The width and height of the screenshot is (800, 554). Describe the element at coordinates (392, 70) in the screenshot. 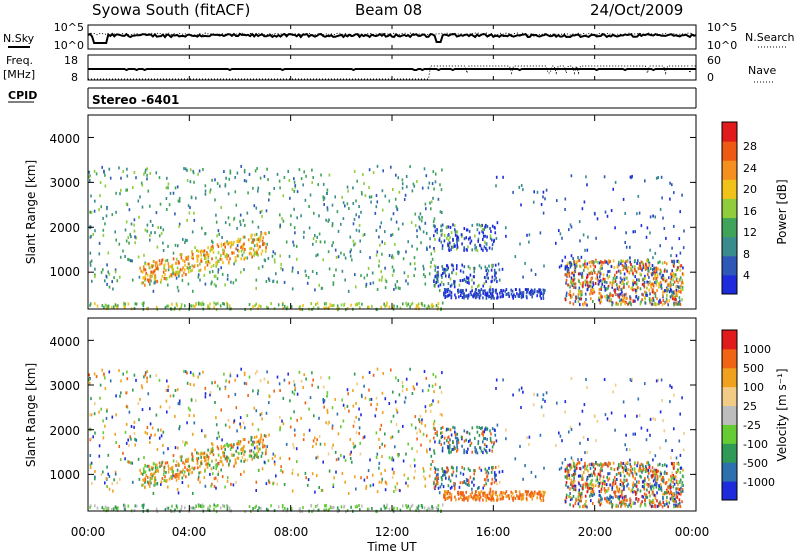

I see `freq-line` at that location.